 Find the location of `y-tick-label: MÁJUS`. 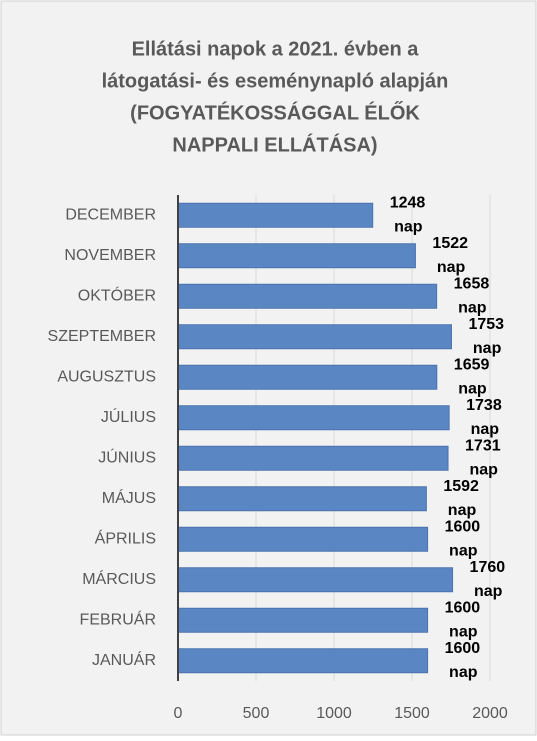

y-tick-label: MÁJUS is located at coordinates (129, 497).